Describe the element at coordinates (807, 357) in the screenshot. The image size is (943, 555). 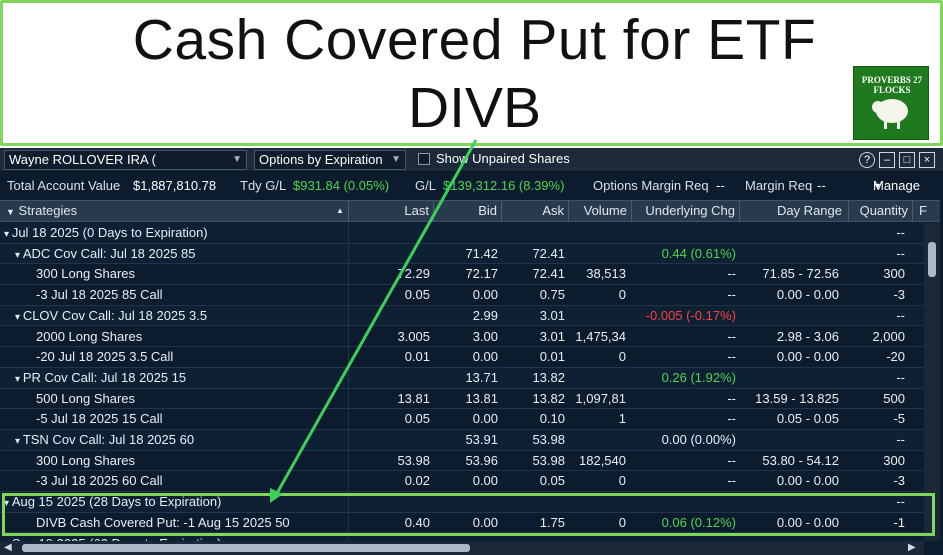
I see `cell-day-range: 0.00 - 0.00` at that location.